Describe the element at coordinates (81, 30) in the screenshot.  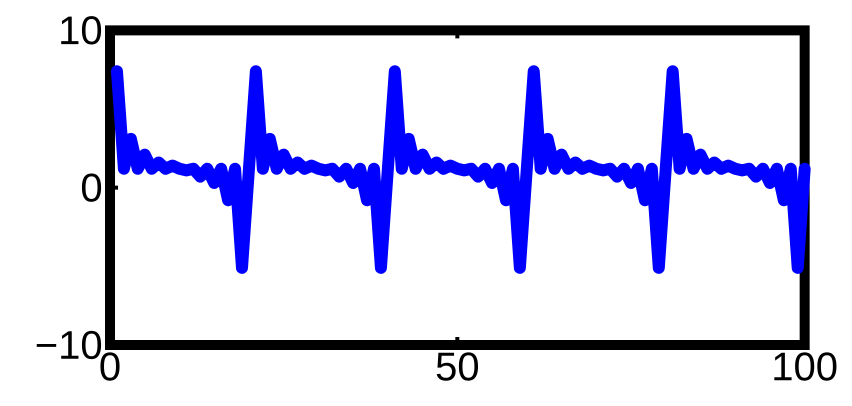
I see `y-tick-label: 10` at that location.